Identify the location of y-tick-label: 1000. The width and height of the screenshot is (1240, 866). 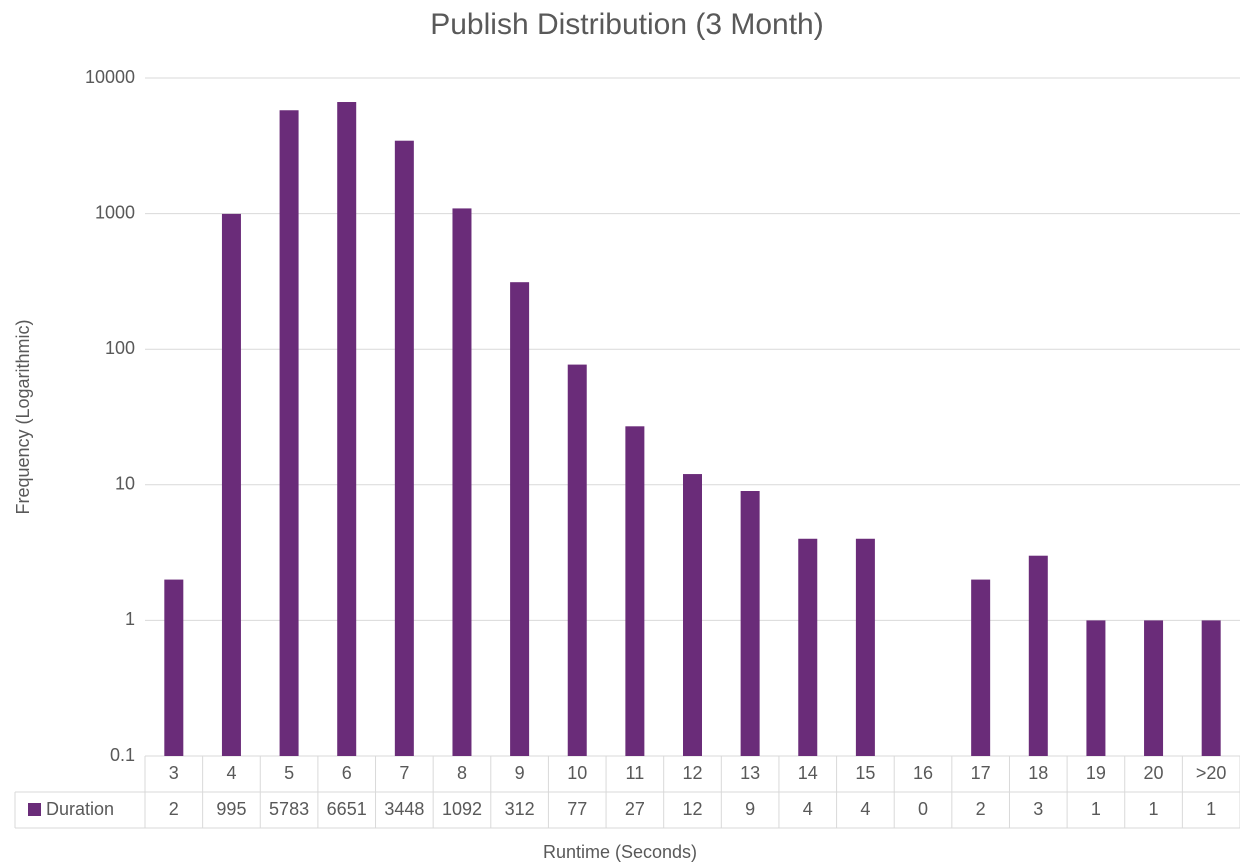
(115, 212).